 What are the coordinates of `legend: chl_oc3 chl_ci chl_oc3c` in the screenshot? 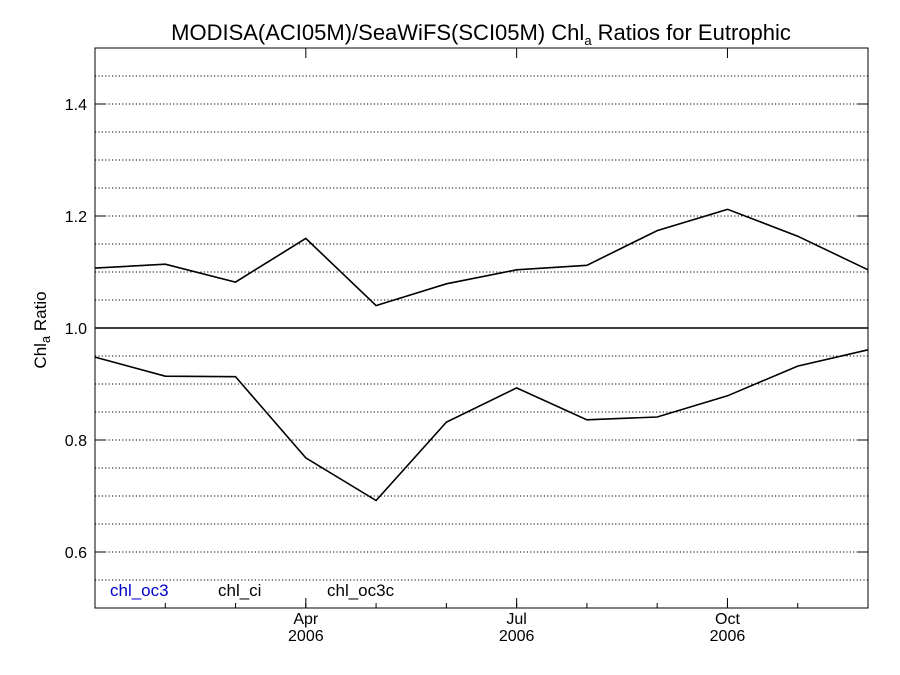 It's located at (252, 590).